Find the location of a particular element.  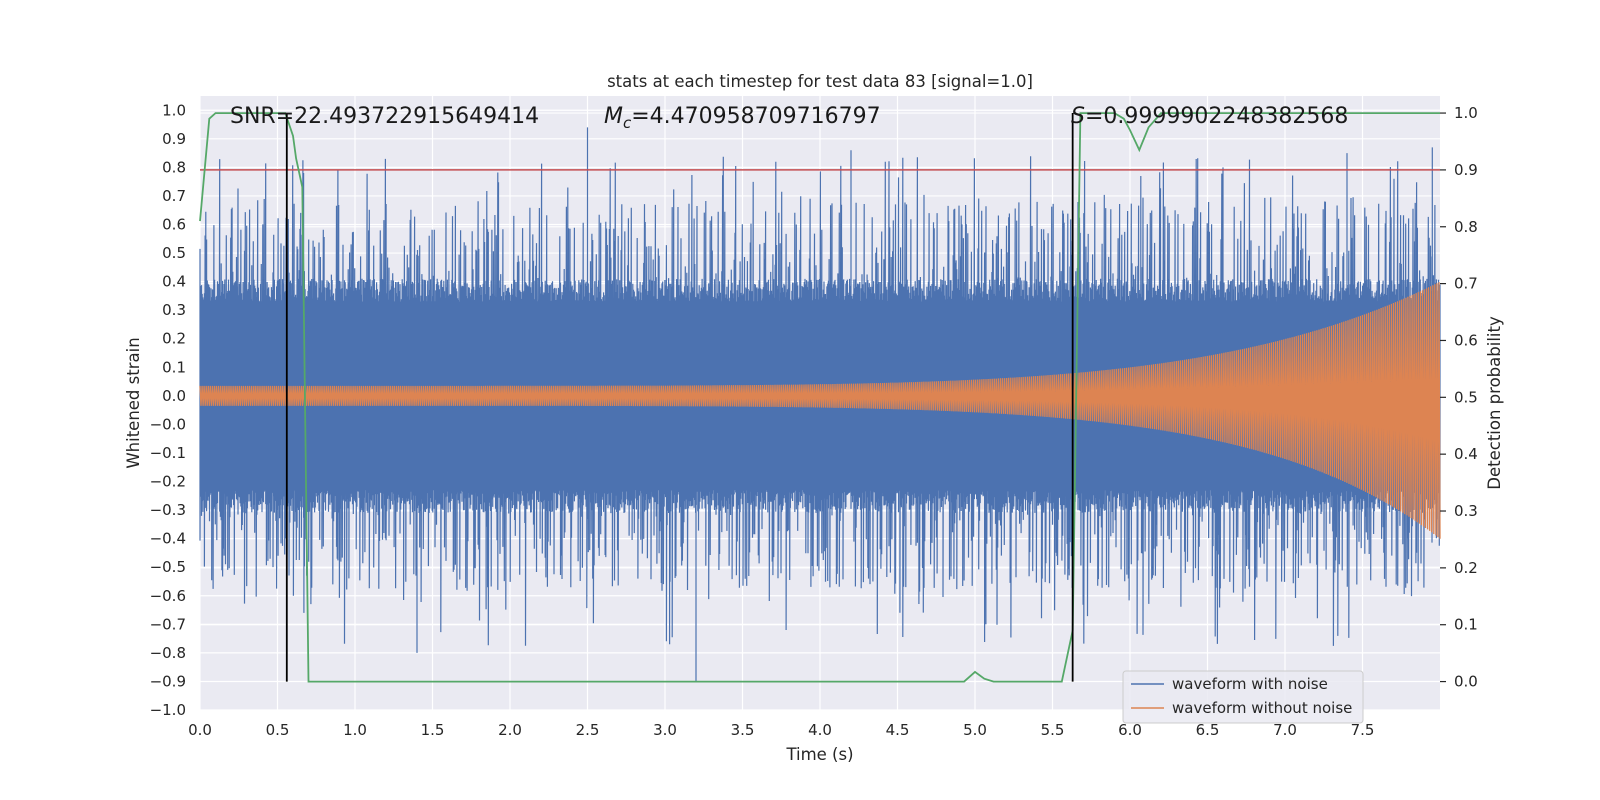

y-left-tick-label: 0.0 is located at coordinates (174, 396).